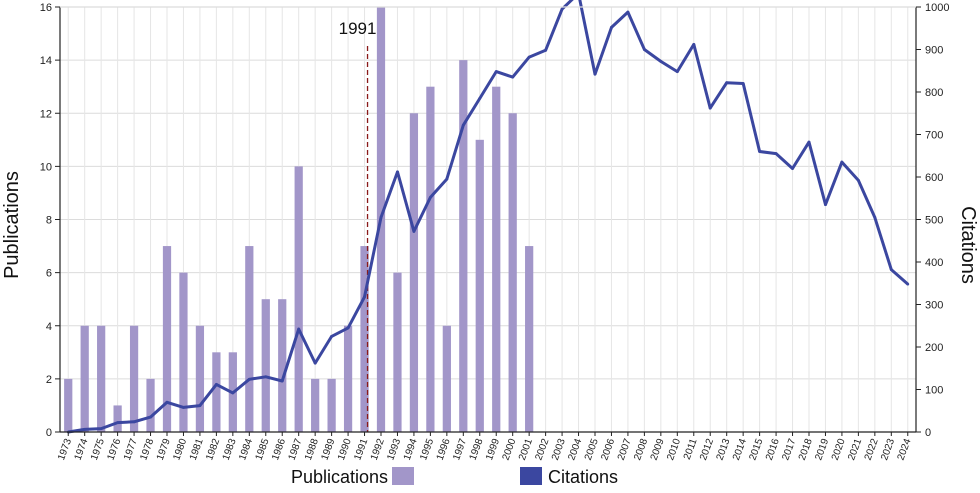 Image resolution: width=980 pixels, height=493 pixels. I want to click on bar-publications-1973, so click(68, 405).